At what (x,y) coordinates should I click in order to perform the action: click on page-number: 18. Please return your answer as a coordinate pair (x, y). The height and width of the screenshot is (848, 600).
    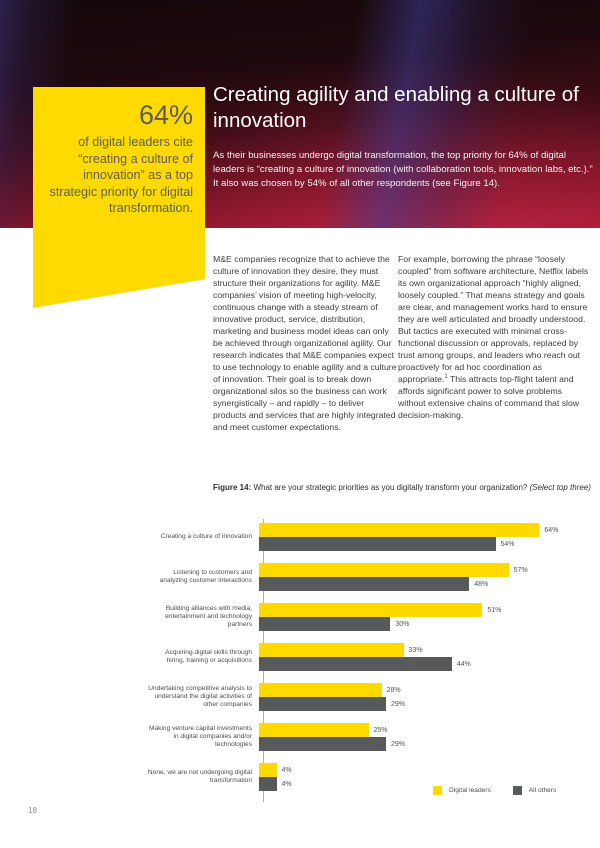
    Looking at the image, I should click on (32, 810).